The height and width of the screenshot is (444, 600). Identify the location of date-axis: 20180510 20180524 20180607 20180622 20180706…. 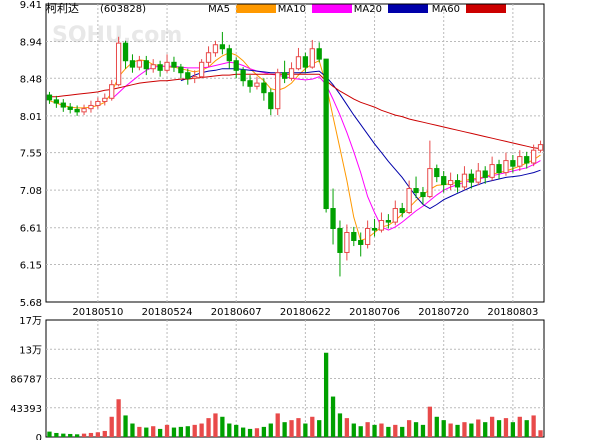
(305, 312).